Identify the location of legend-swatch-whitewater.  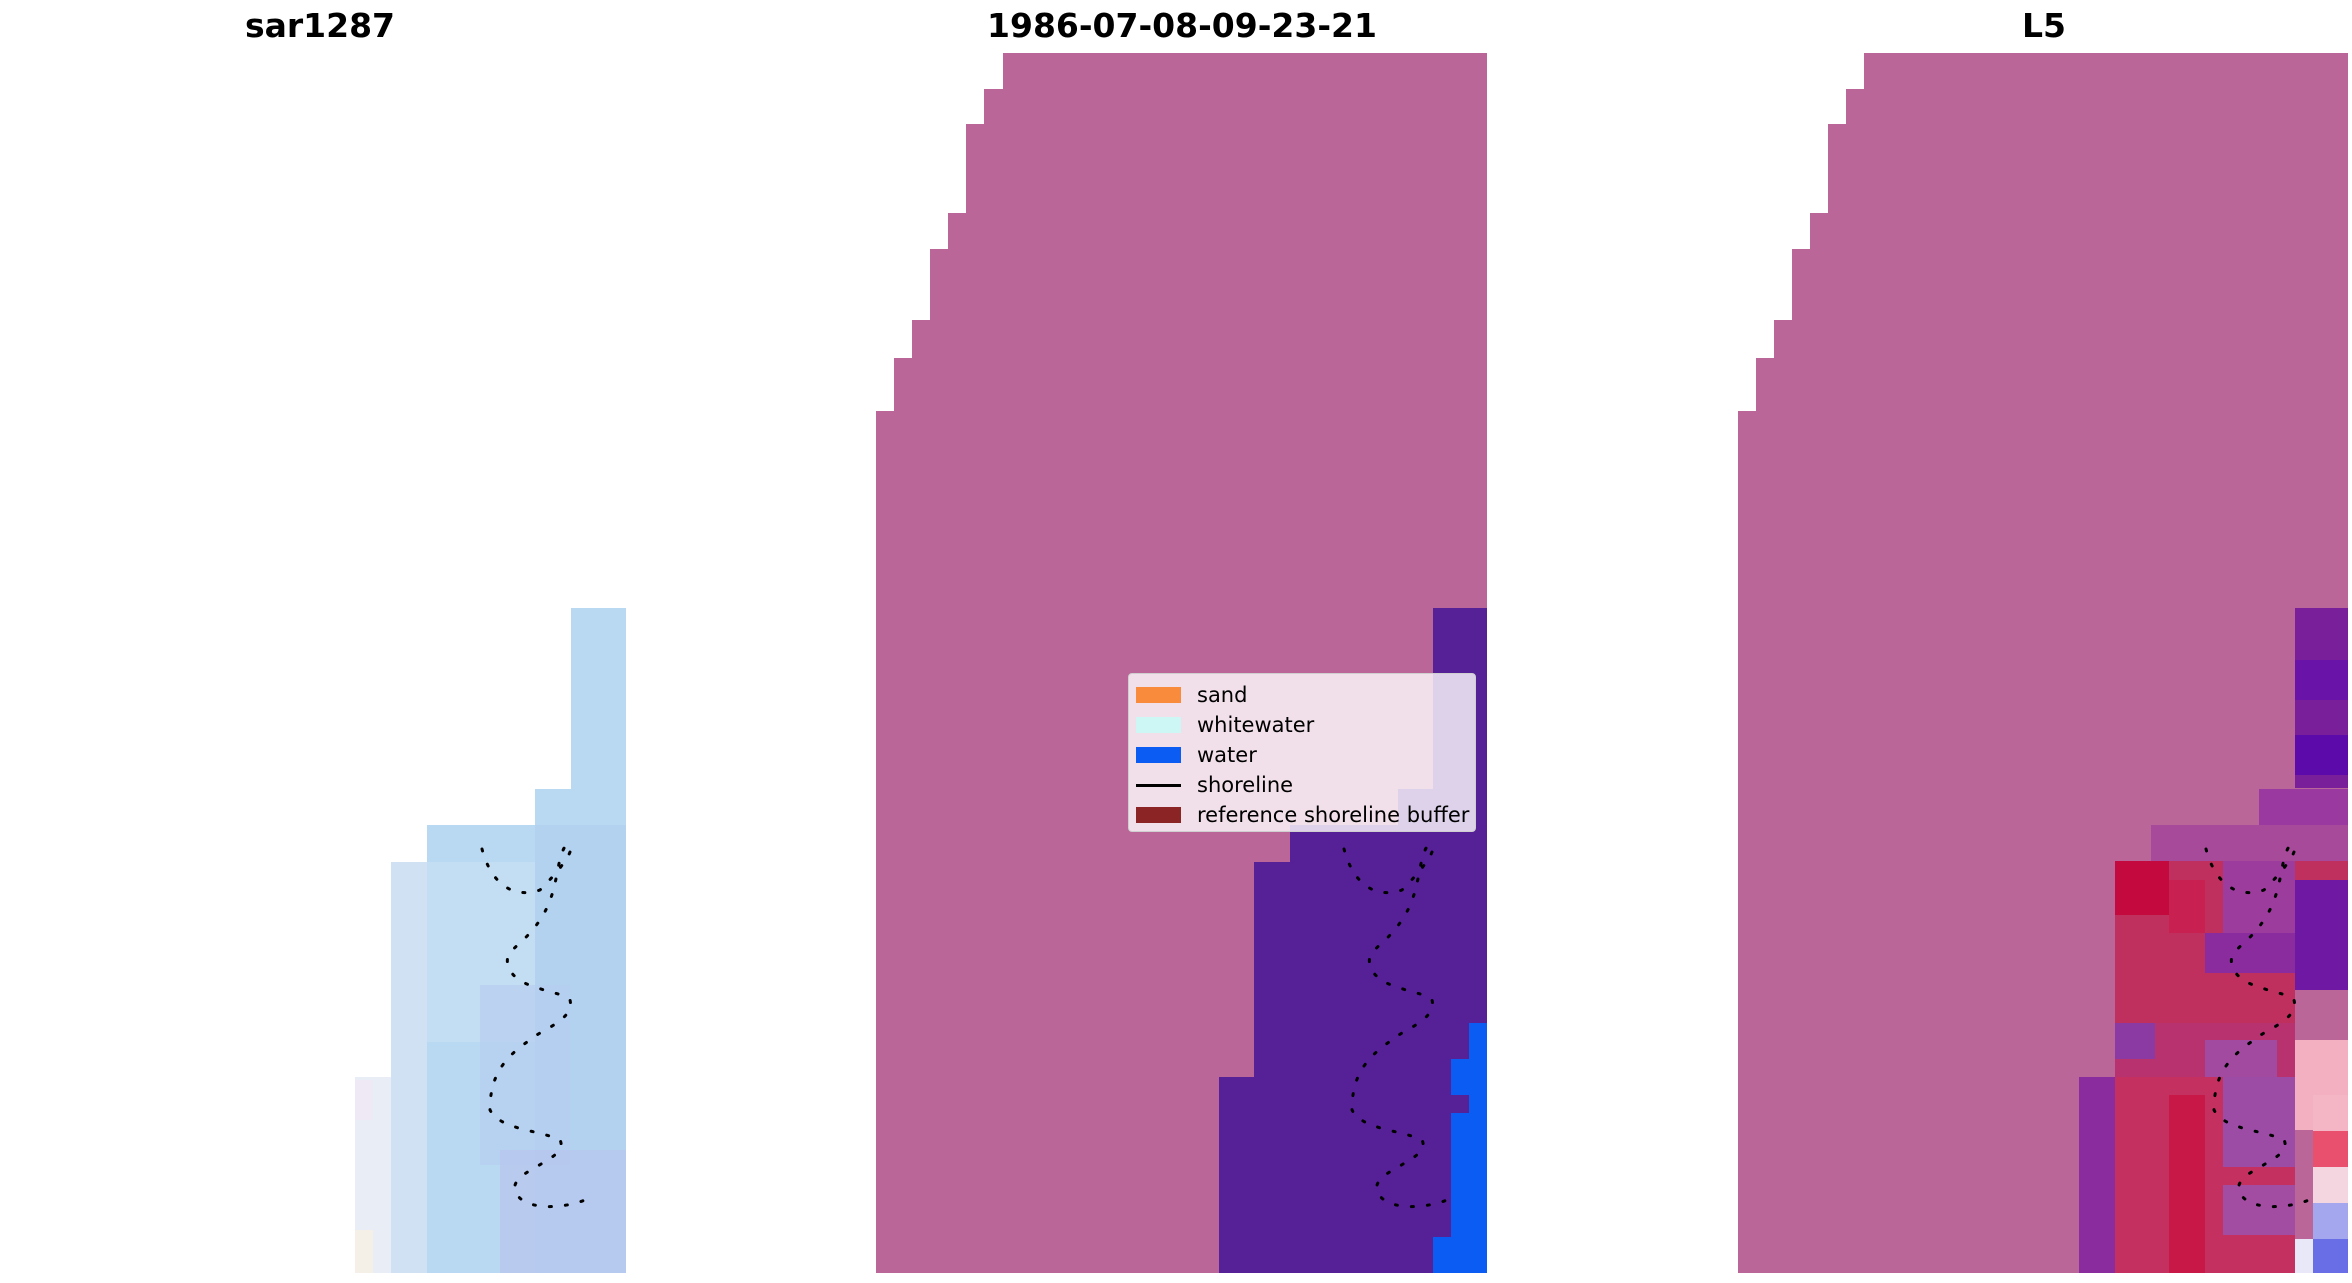
(1158, 725).